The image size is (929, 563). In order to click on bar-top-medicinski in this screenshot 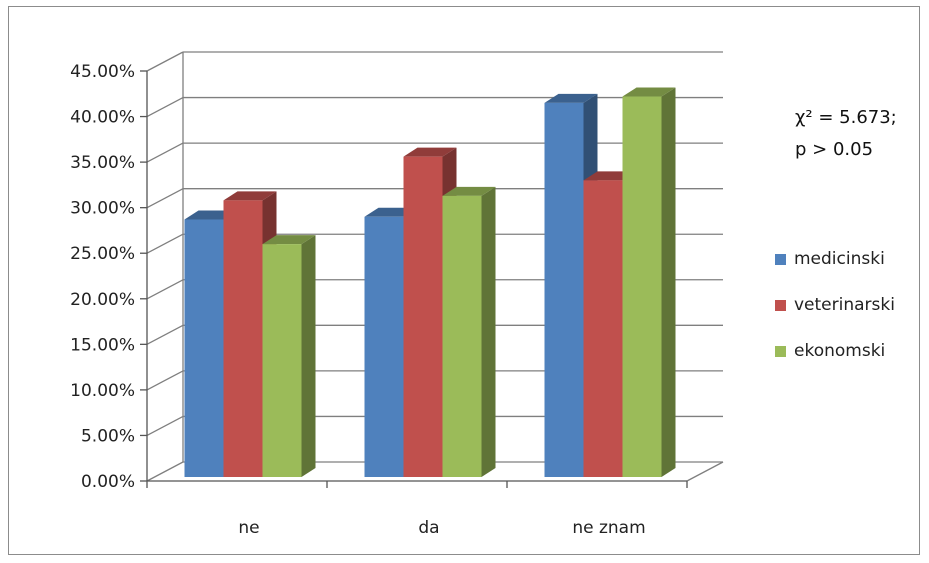, I will do `click(571, 98)`.